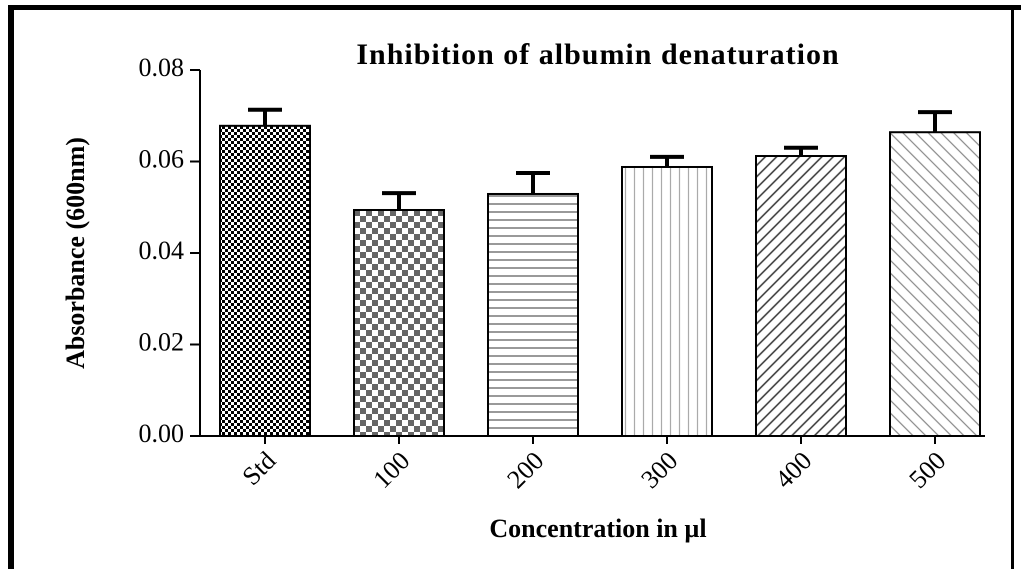  I want to click on x-tick-label: 300, so click(659, 470).